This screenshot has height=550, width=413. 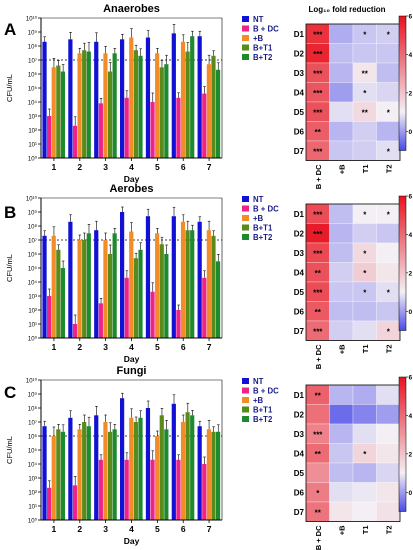 What do you see at coordinates (183, 529) in the screenshot?
I see `x-tick-label: 6` at bounding box center [183, 529].